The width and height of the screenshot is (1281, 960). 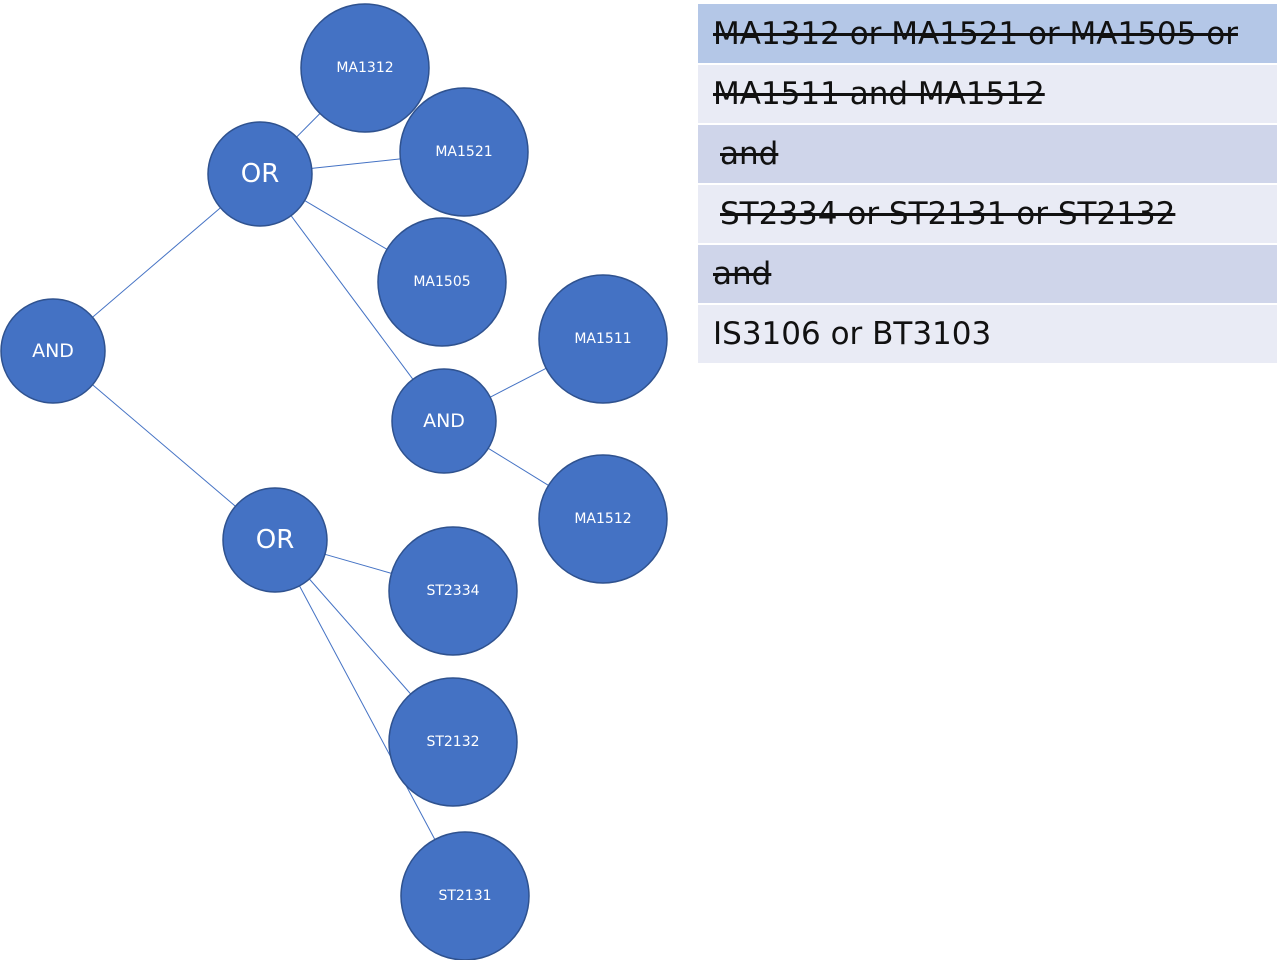 I want to click on edge-or_st-st2132, so click(x=360, y=636).